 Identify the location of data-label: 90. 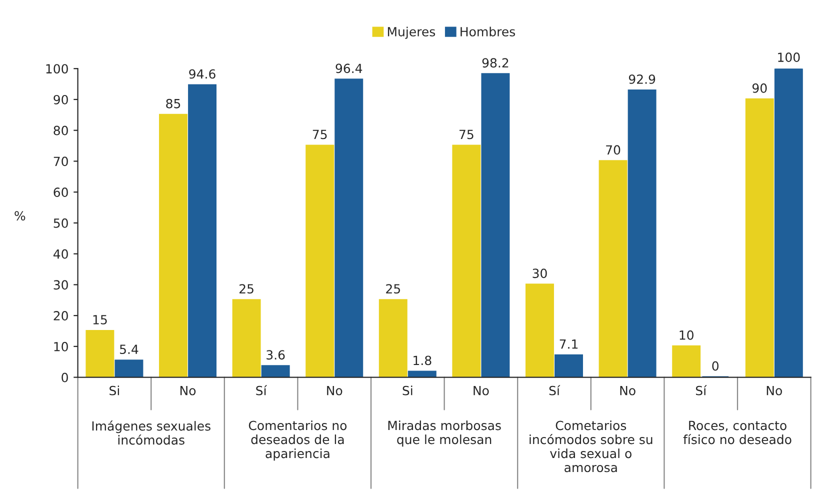
(759, 88).